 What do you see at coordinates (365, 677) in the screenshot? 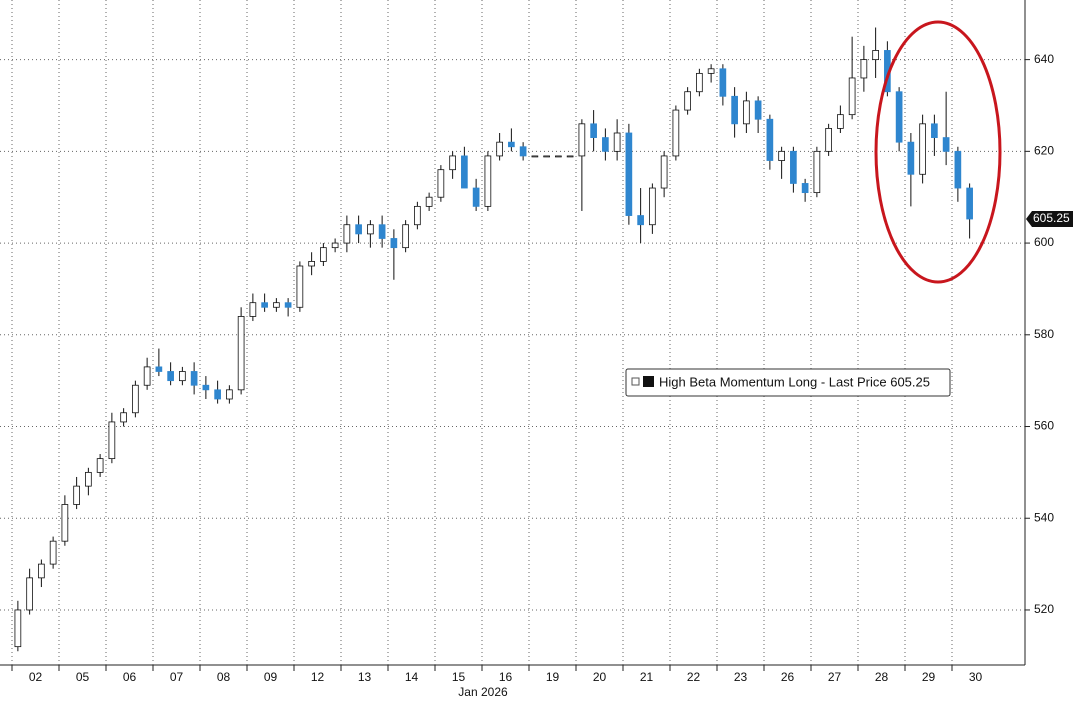
I see `x-tick-label: 13` at bounding box center [365, 677].